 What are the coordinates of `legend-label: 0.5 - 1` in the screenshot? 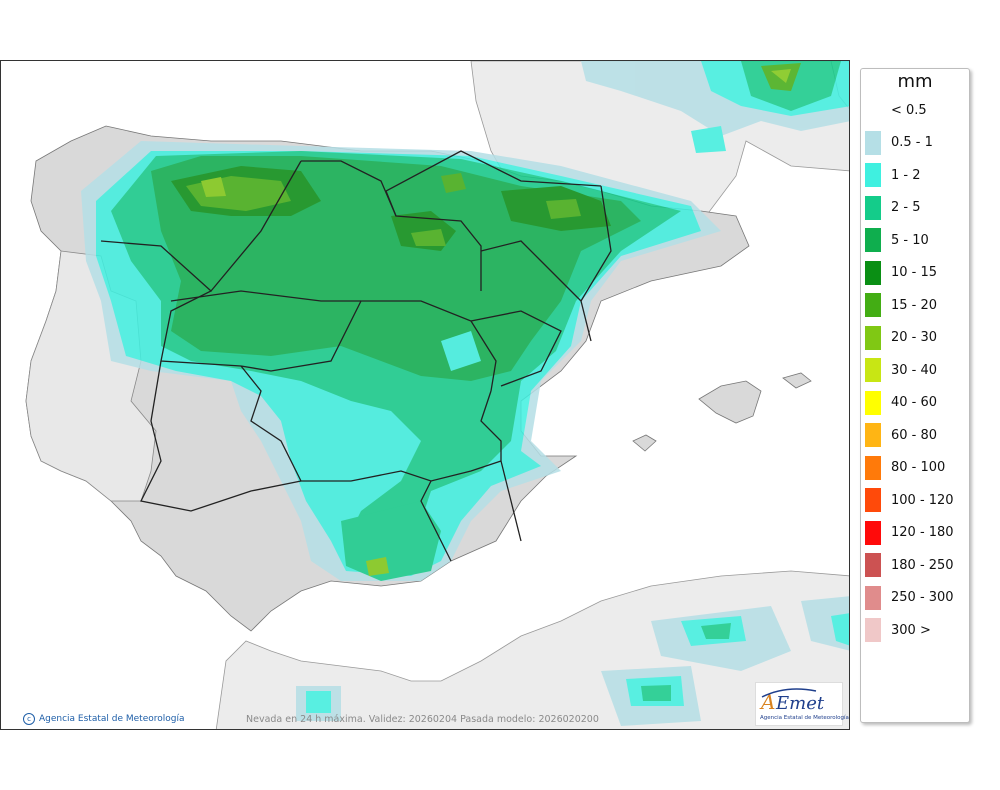 It's located at (912, 142).